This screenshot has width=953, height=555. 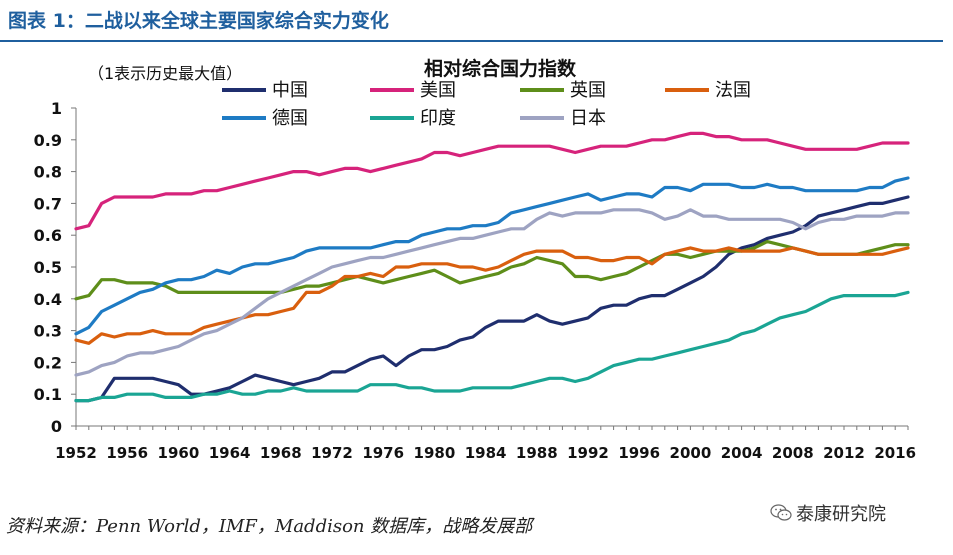 I want to click on y-tick-label: 0.2, so click(x=48, y=362).